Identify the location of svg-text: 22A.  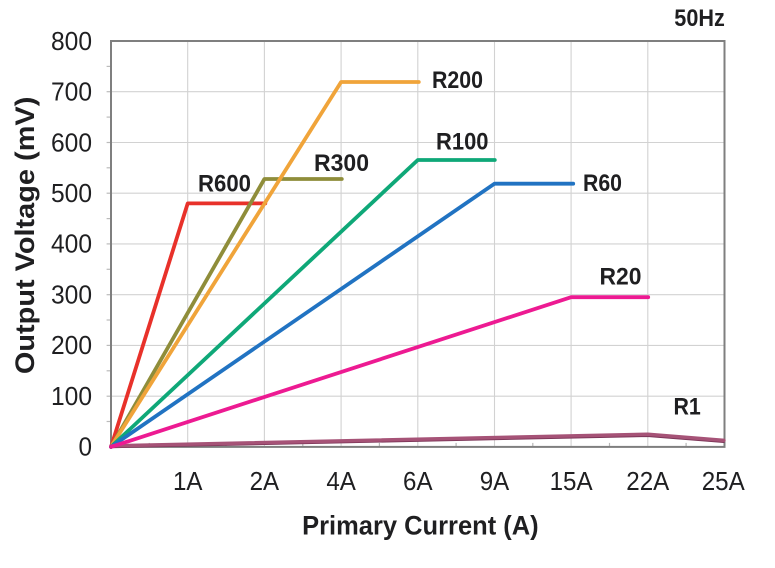
(648, 481).